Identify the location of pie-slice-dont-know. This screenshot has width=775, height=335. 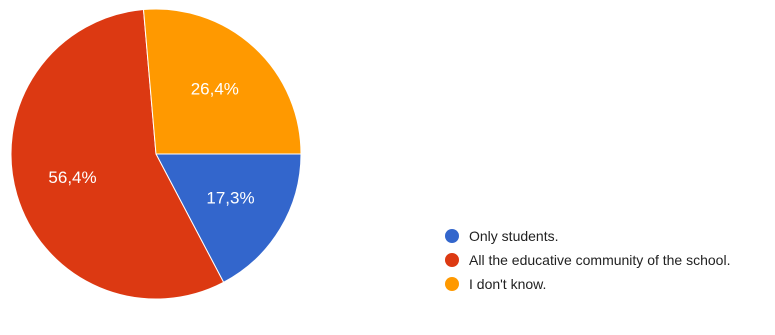
(222, 81).